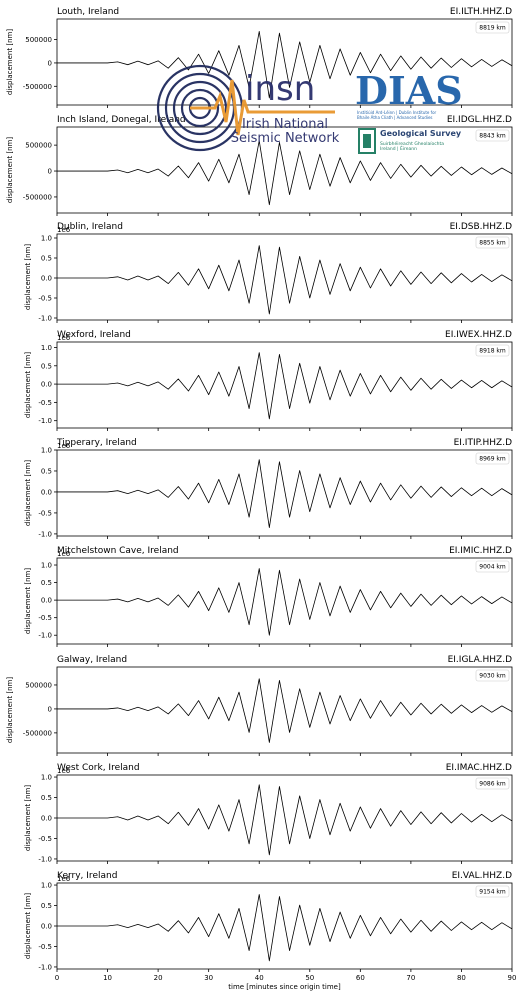 The height and width of the screenshot is (999, 525). I want to click on logo-gsi-icon, so click(367, 141).